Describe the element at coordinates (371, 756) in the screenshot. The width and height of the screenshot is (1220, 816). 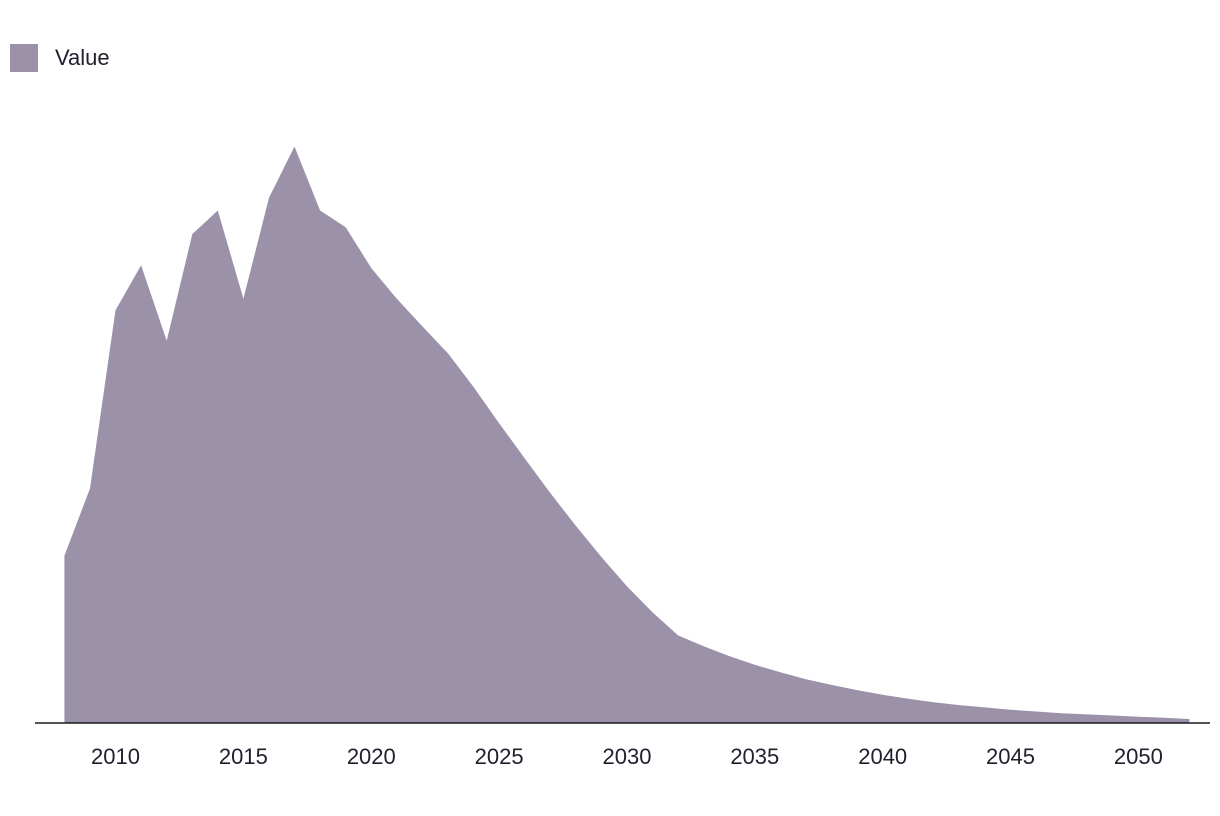
I see `x-tick-label: 2020` at that location.